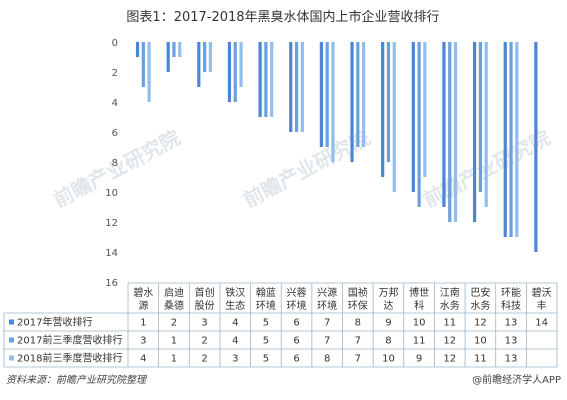 The height and width of the screenshot is (400, 567). Describe the element at coordinates (115, 103) in the screenshot. I see `y-tick-label: 4` at that location.